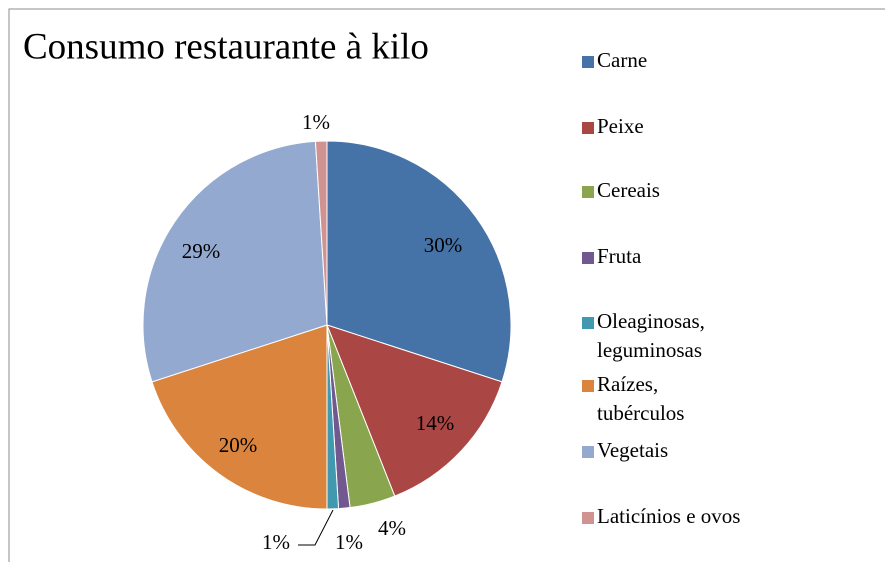  What do you see at coordinates (201, 251) in the screenshot?
I see `data-label: 29%` at bounding box center [201, 251].